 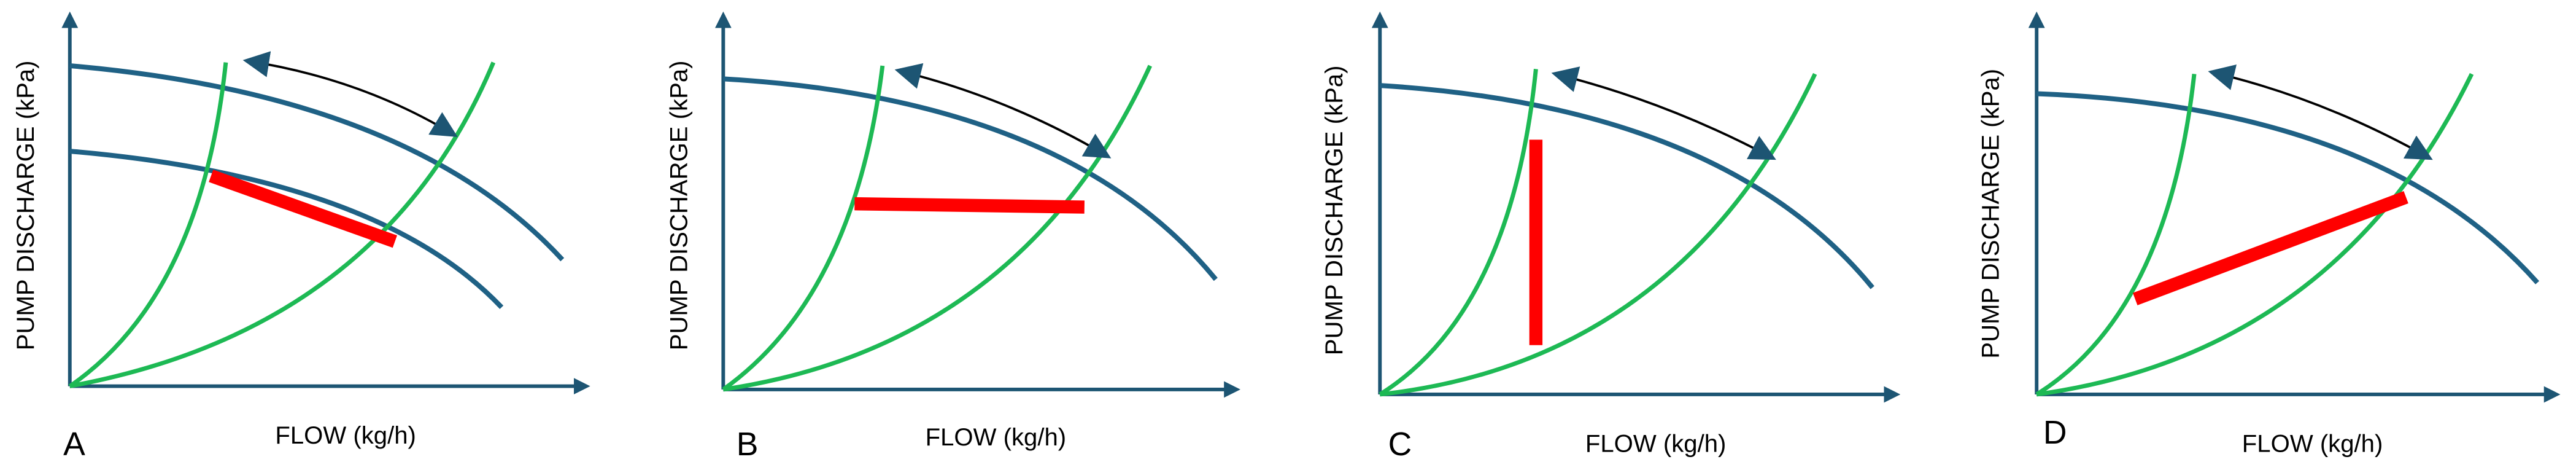 I want to click on panel-letter: A, so click(x=74, y=444).